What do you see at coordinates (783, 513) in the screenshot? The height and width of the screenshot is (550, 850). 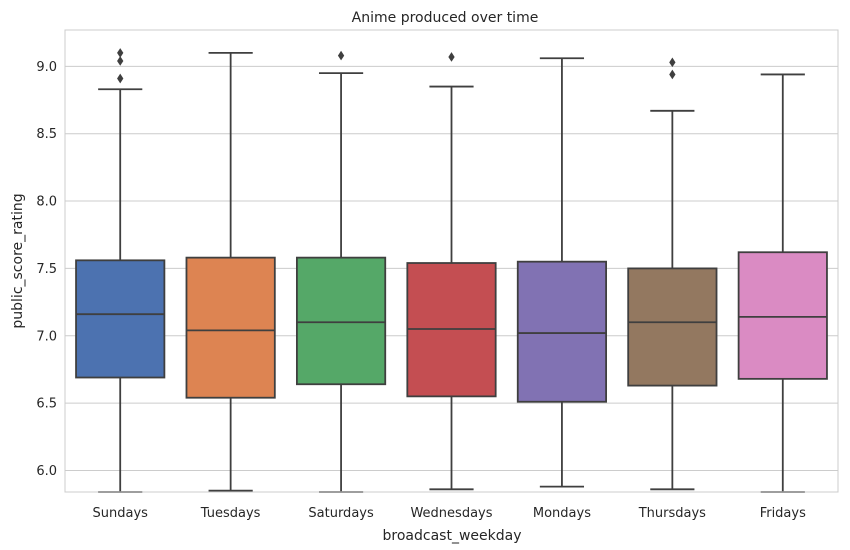 I see `x-tick-label: Fridays` at bounding box center [783, 513].